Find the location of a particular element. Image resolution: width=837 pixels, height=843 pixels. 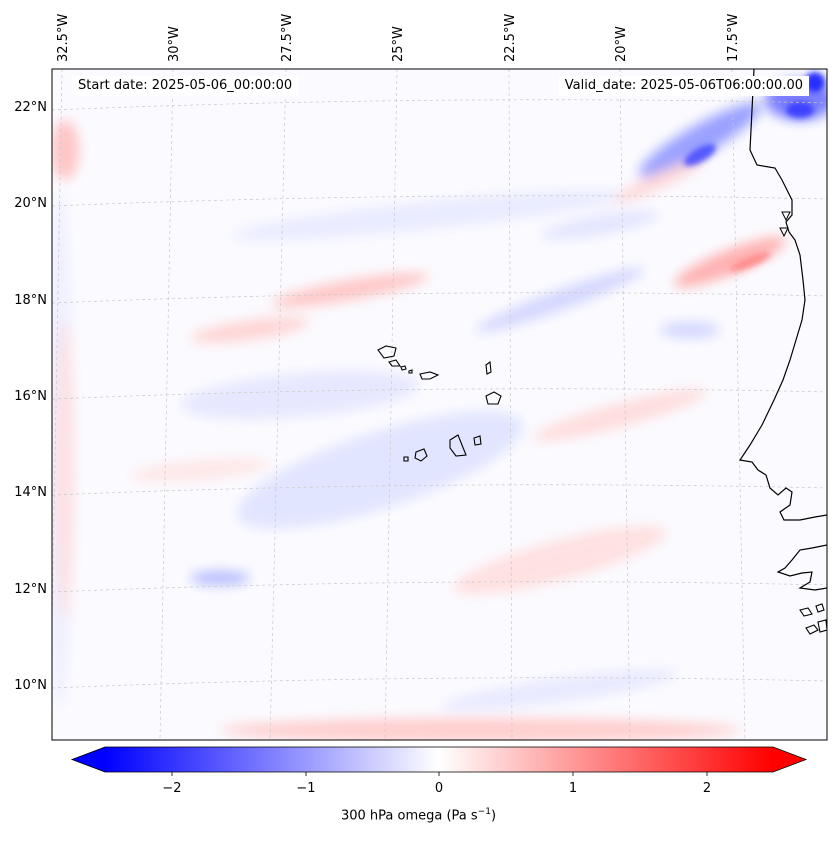

lat-label: 16°N is located at coordinates (30, 396).